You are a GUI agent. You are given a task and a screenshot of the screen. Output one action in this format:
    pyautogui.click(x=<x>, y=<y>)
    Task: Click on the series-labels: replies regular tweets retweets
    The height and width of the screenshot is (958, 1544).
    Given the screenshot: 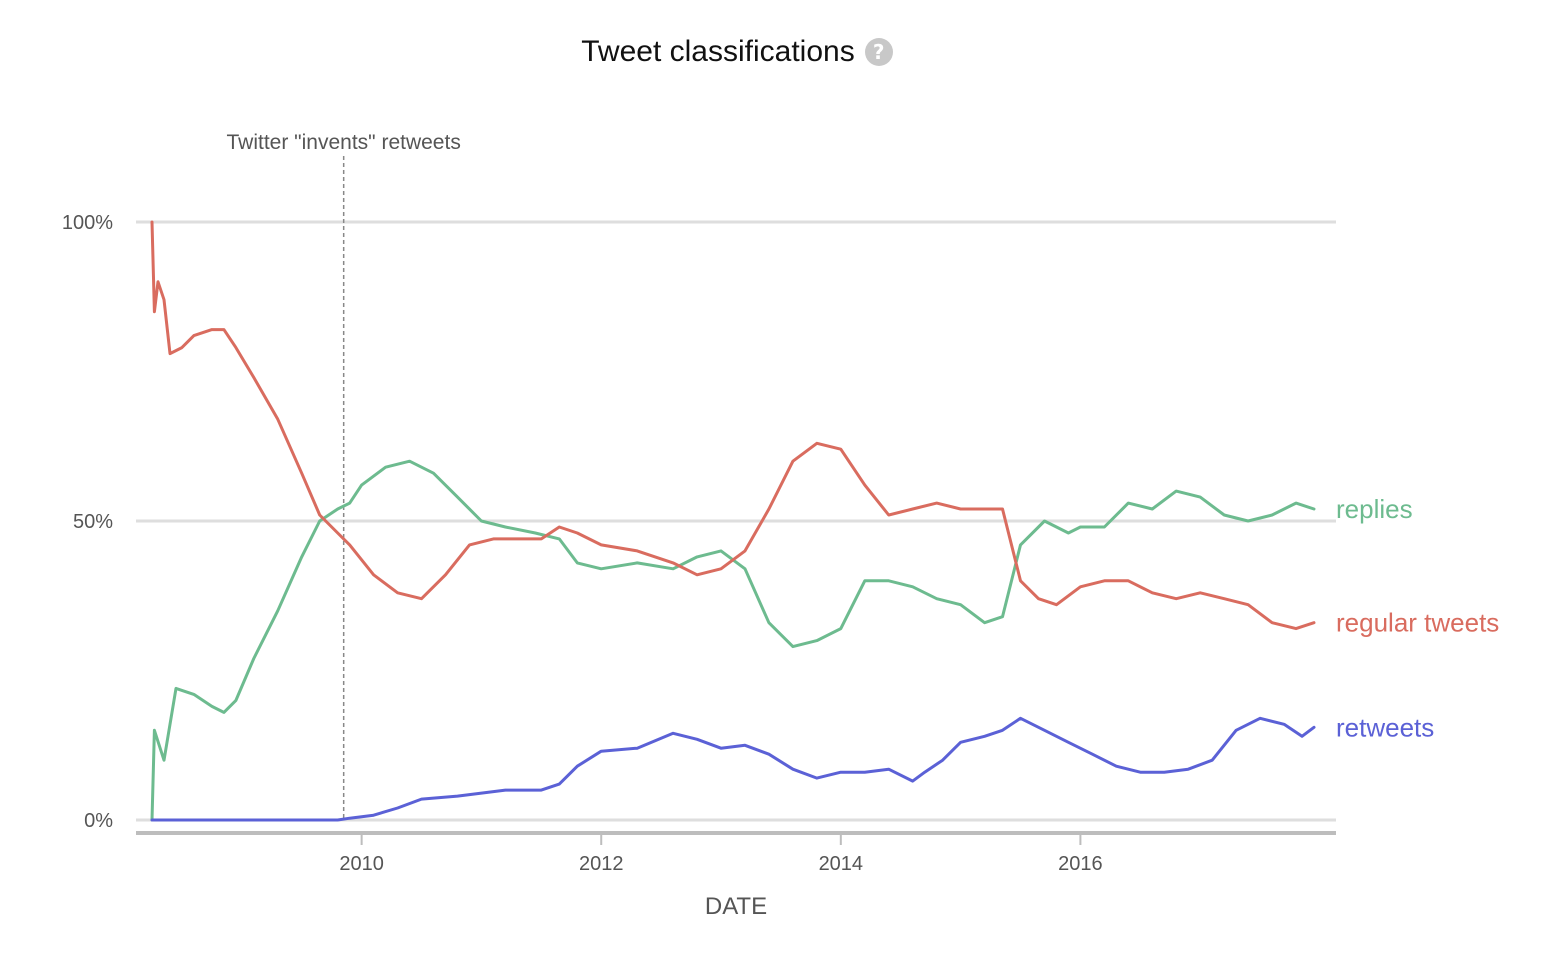 What is the action you would take?
    pyautogui.click(x=1417, y=618)
    